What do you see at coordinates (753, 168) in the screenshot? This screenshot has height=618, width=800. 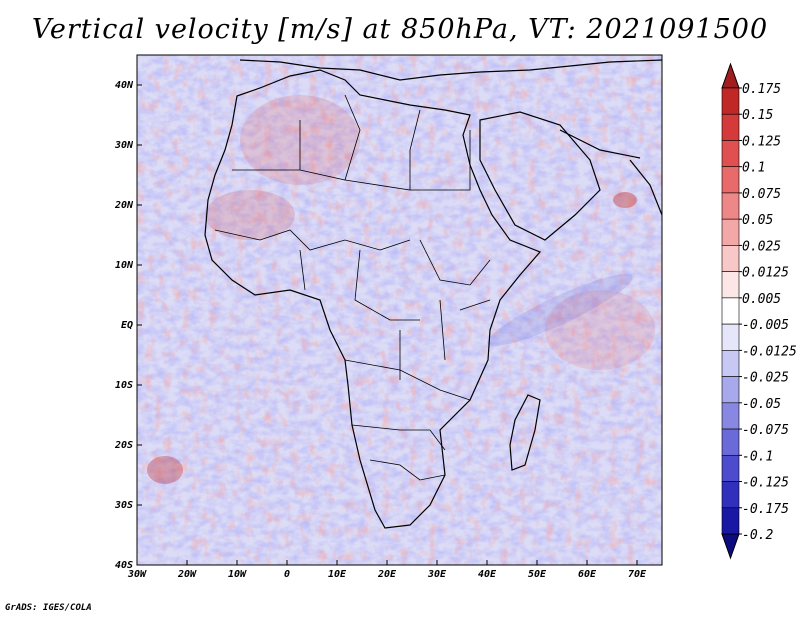 I see `colorbar-label: 0.1` at bounding box center [753, 168].